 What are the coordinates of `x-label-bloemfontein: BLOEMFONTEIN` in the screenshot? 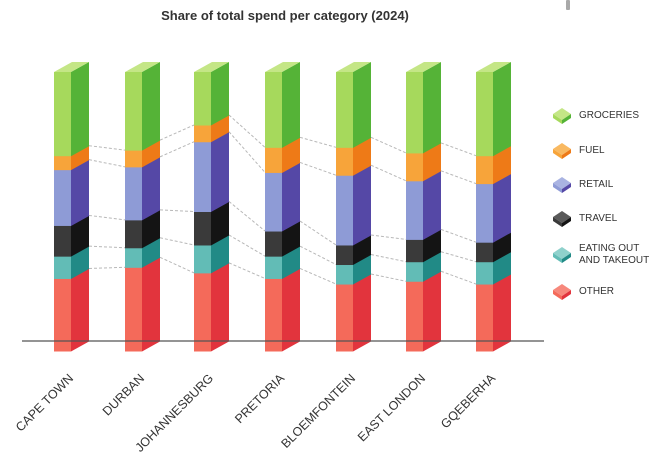 It's located at (318, 411).